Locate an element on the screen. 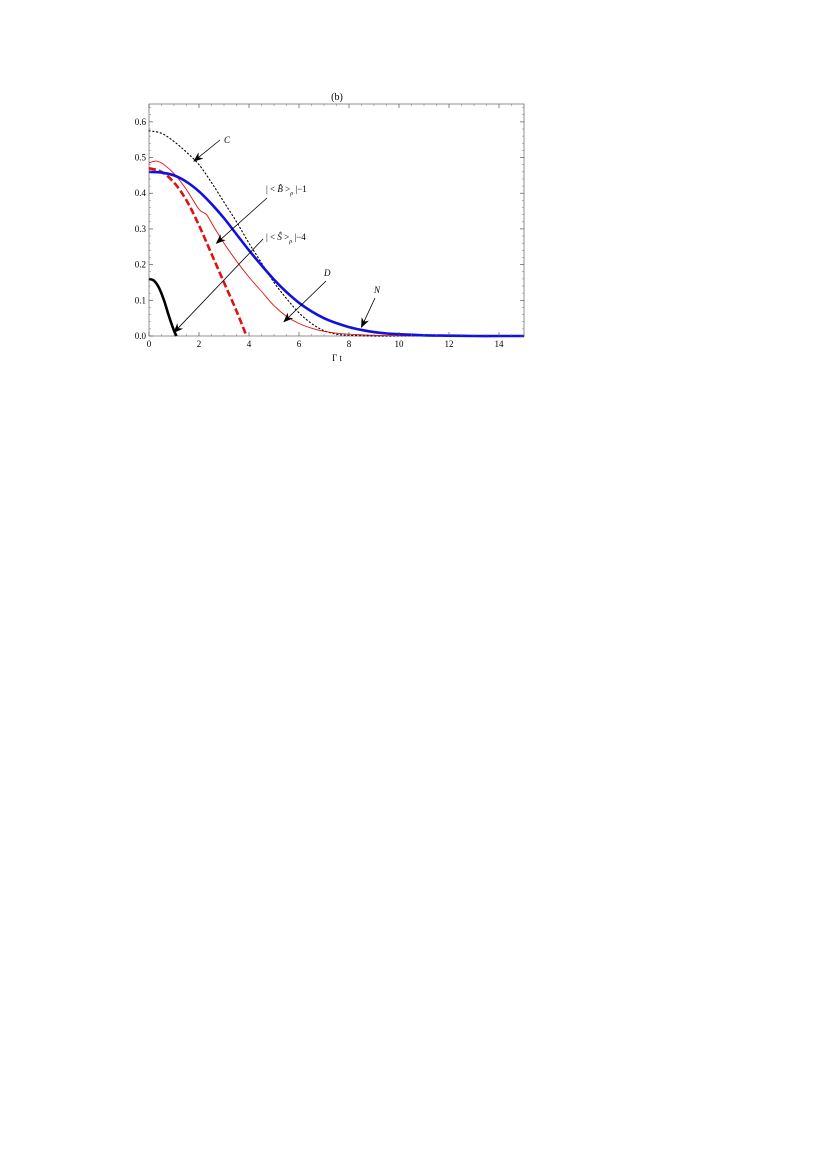 This screenshot has width=828, height=1170. annotations-layer: C| < B̂ >ρ |−1| < Ŝ >ρ |−4DN is located at coordinates (277, 234).